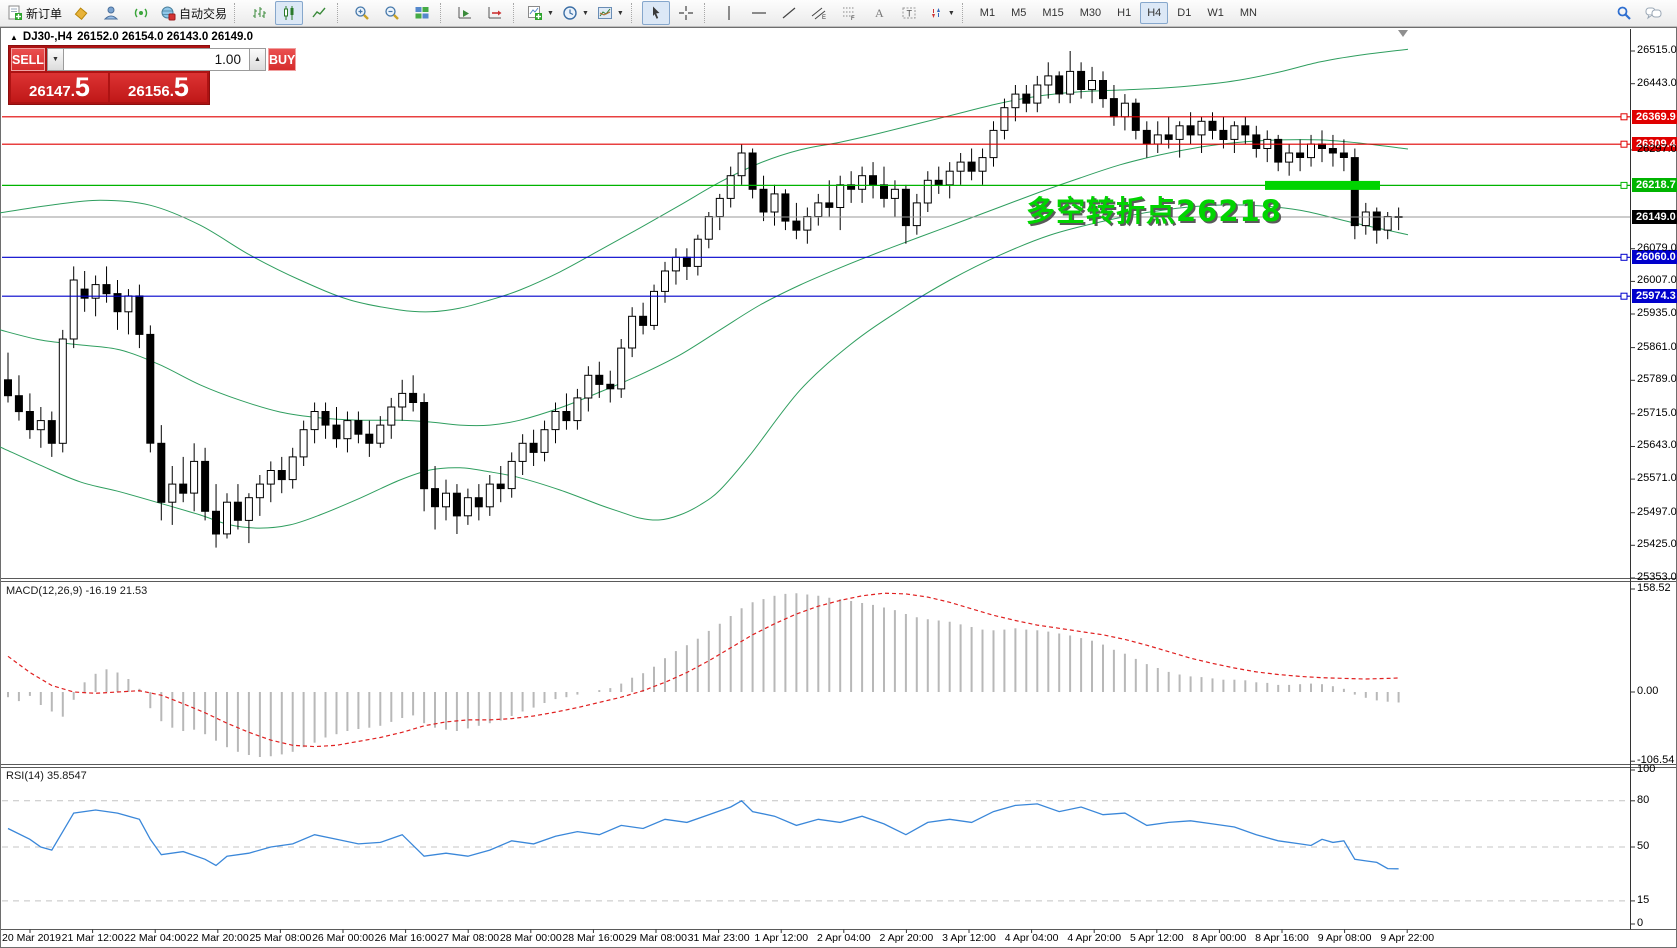  I want to click on zoom-in-button, so click(362, 13).